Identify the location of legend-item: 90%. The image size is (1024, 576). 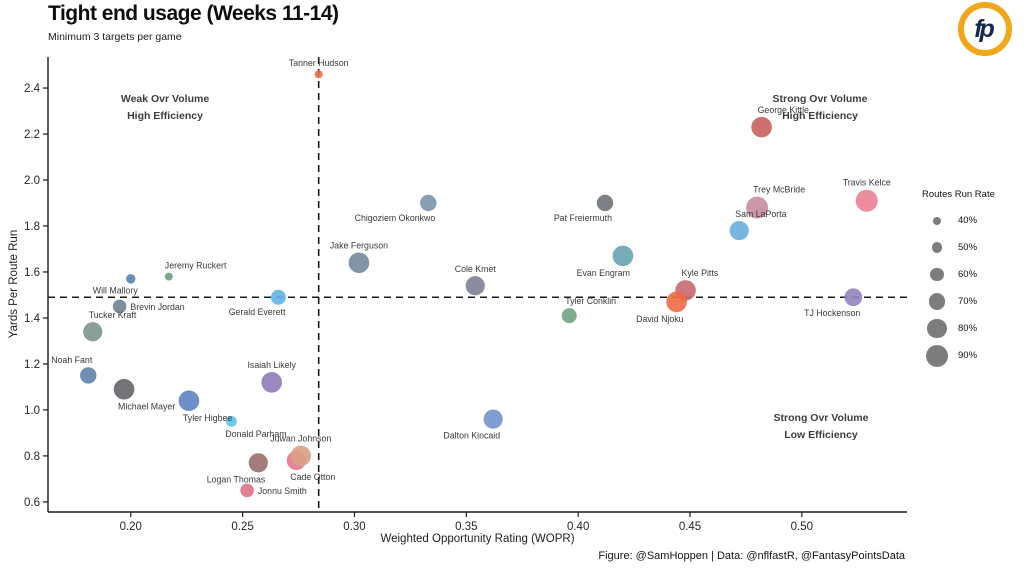
(972, 355).